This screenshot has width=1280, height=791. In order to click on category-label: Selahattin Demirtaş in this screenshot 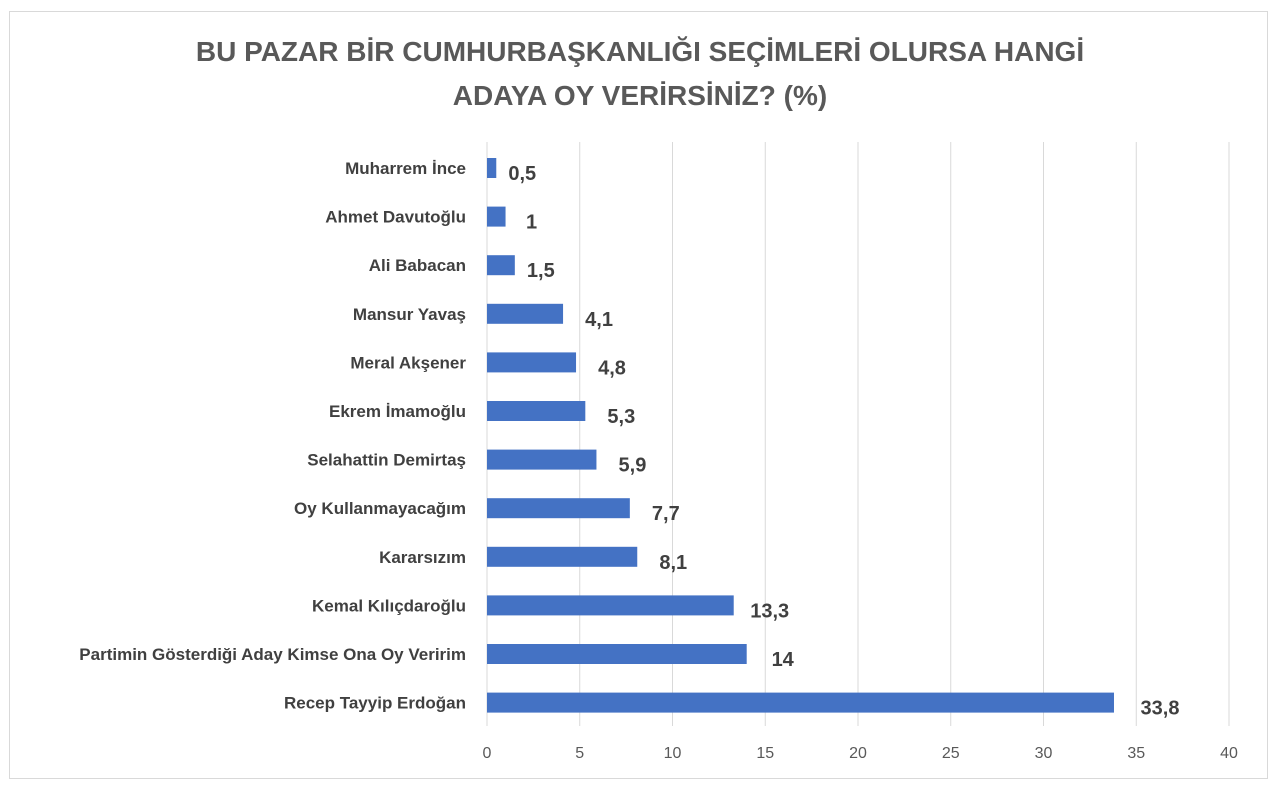, I will do `click(386, 460)`.